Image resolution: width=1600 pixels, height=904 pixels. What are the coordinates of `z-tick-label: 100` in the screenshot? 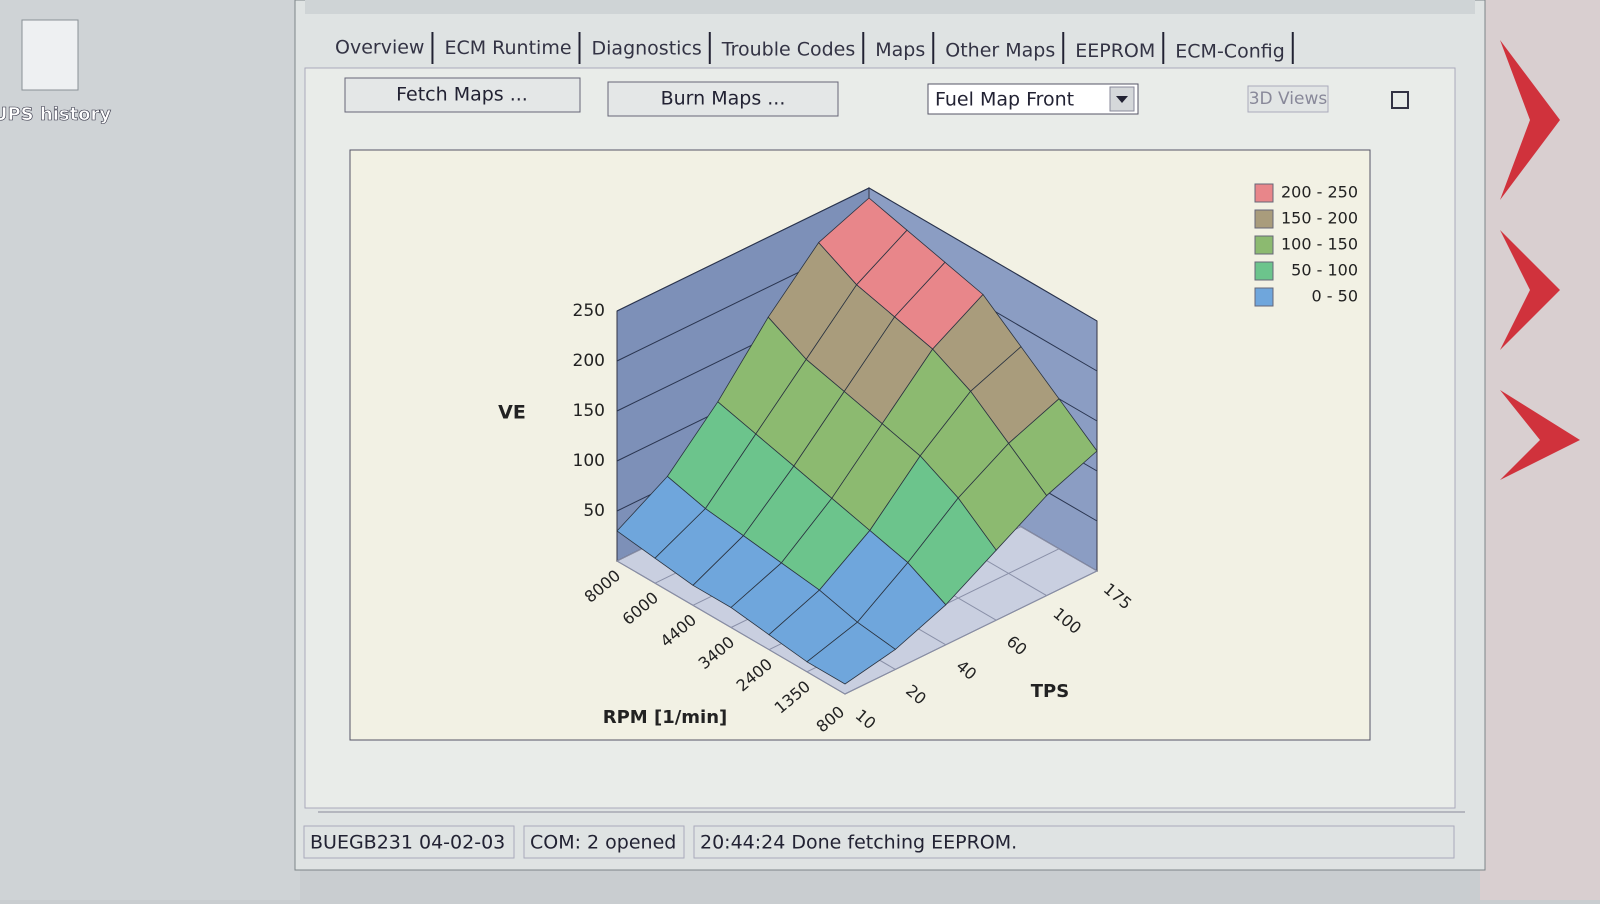 It's located at (589, 461).